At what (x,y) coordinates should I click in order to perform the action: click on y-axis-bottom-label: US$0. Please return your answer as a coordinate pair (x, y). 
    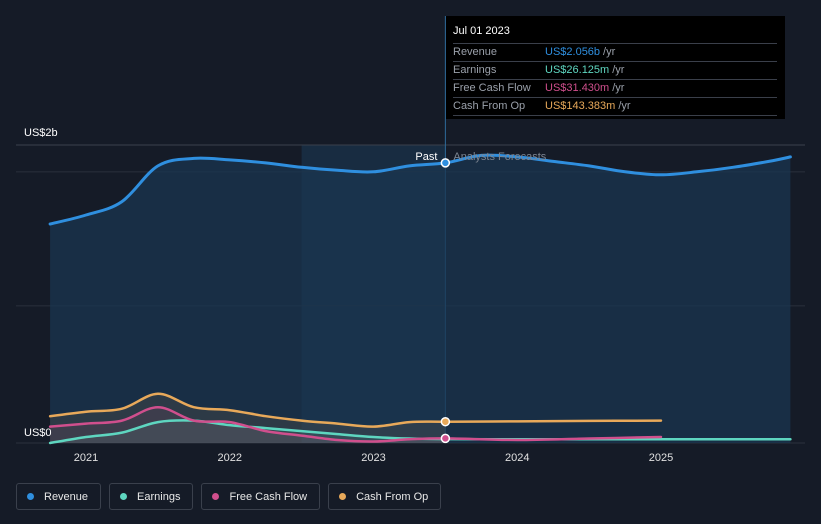
    Looking at the image, I should click on (38, 433).